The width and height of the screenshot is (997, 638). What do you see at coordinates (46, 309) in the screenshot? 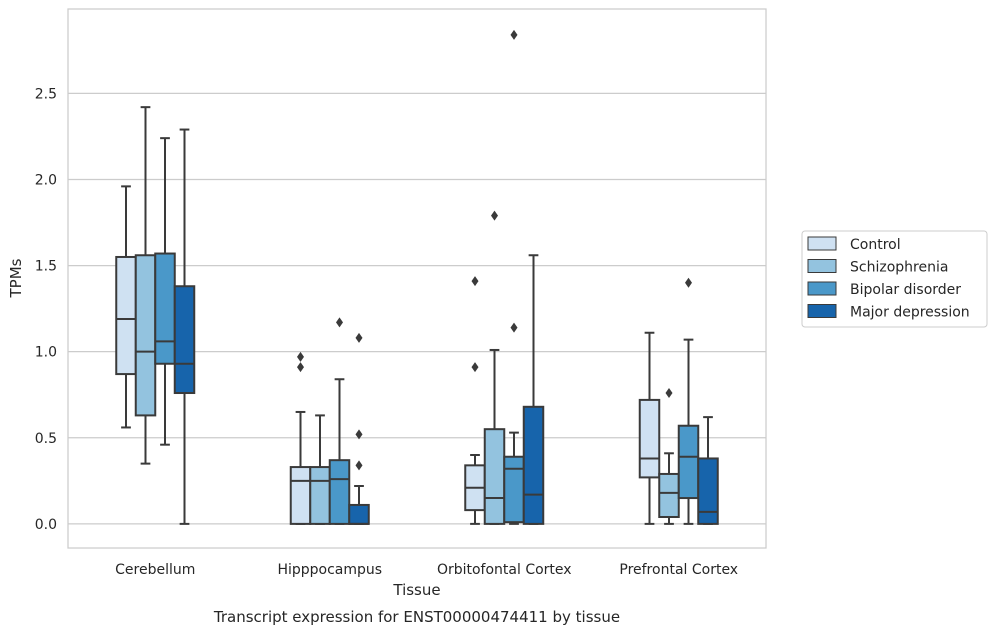
I see `y-tick-labels: 0.0 0.5 1.0 1.5 2.0 2.5` at bounding box center [46, 309].